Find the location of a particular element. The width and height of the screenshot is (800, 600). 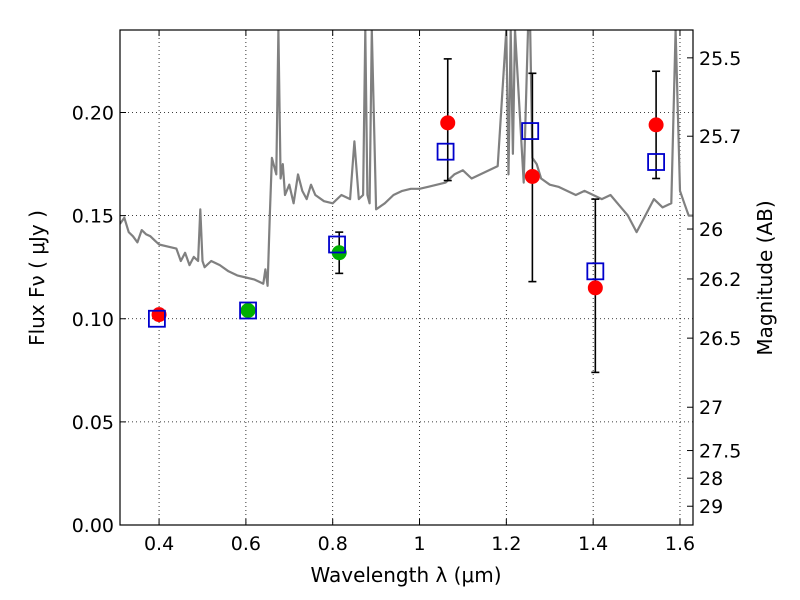

right-tick-label: 28 is located at coordinates (711, 479).